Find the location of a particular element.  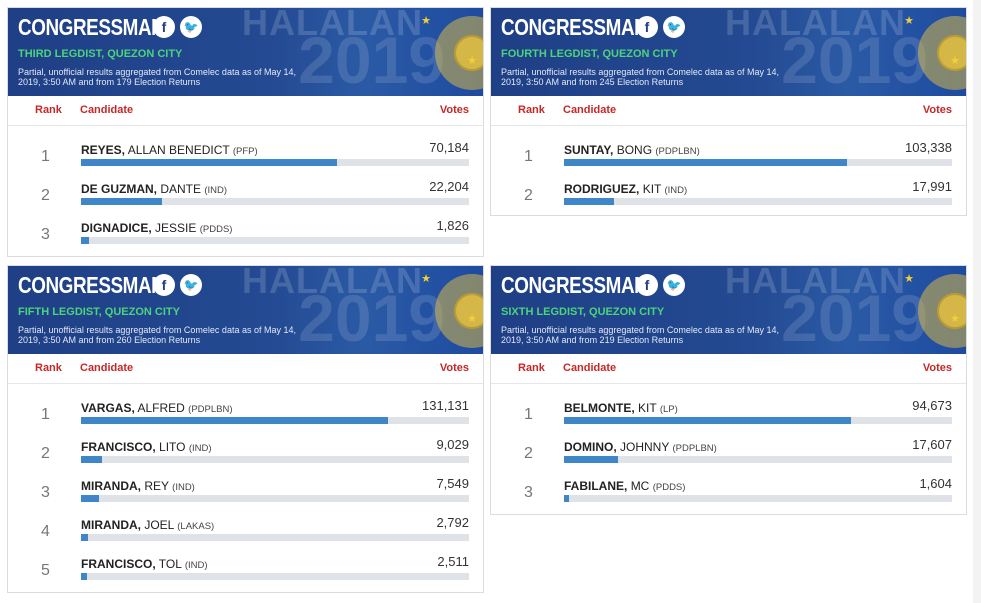

candidate-party: (LP) is located at coordinates (668, 409).